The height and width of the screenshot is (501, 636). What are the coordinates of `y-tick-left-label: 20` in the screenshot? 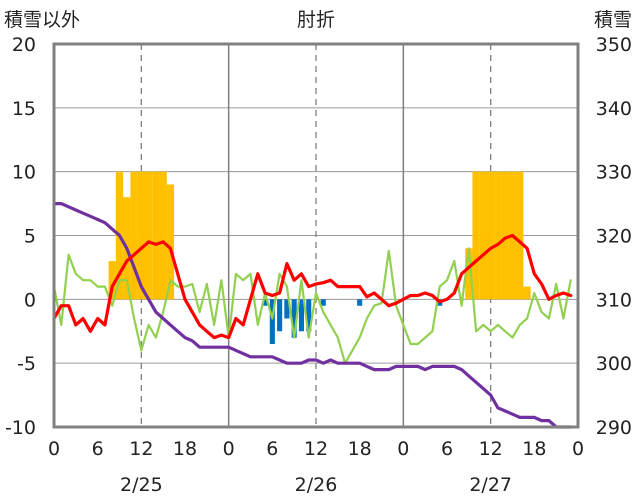 It's located at (24, 45).